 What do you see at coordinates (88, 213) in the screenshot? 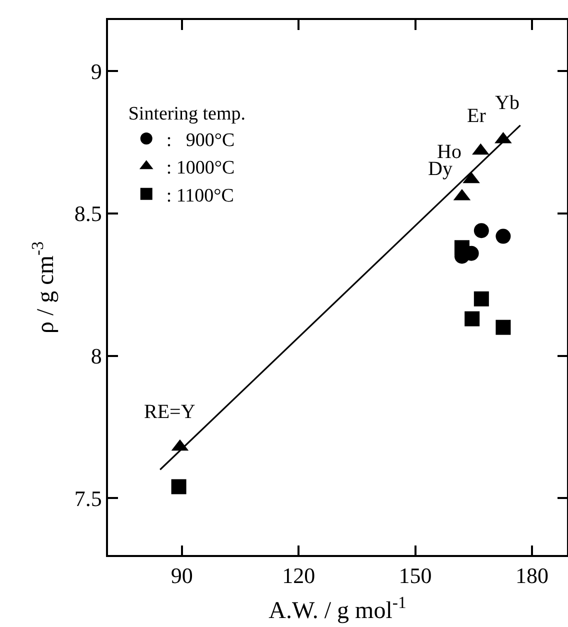
I see `y-tick-label: 8.5` at bounding box center [88, 213].